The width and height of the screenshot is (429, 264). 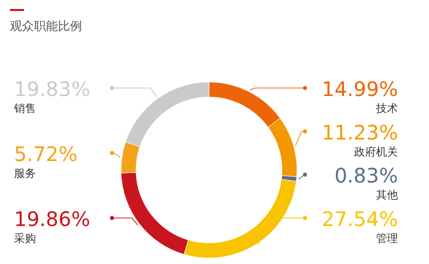 What do you see at coordinates (366, 176) in the screenshot?
I see `data-label: 0.83%` at bounding box center [366, 176].